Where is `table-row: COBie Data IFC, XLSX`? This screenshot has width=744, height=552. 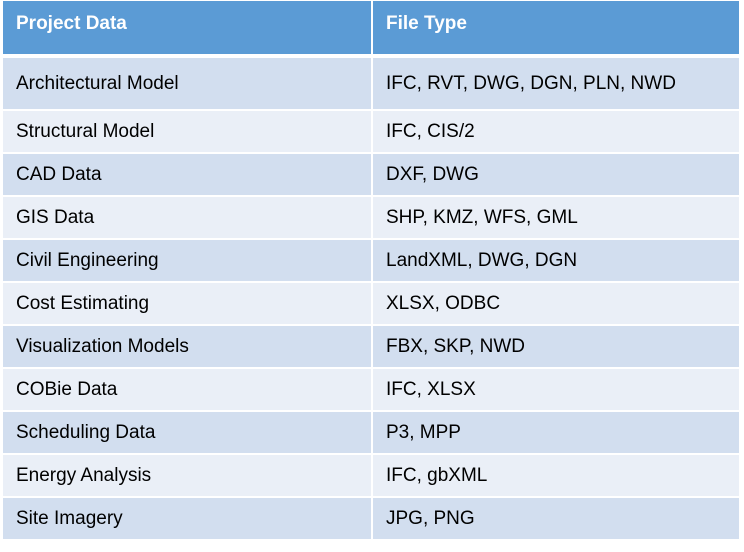
table-row: COBie Data IFC, XLSX is located at coordinates (371, 390).